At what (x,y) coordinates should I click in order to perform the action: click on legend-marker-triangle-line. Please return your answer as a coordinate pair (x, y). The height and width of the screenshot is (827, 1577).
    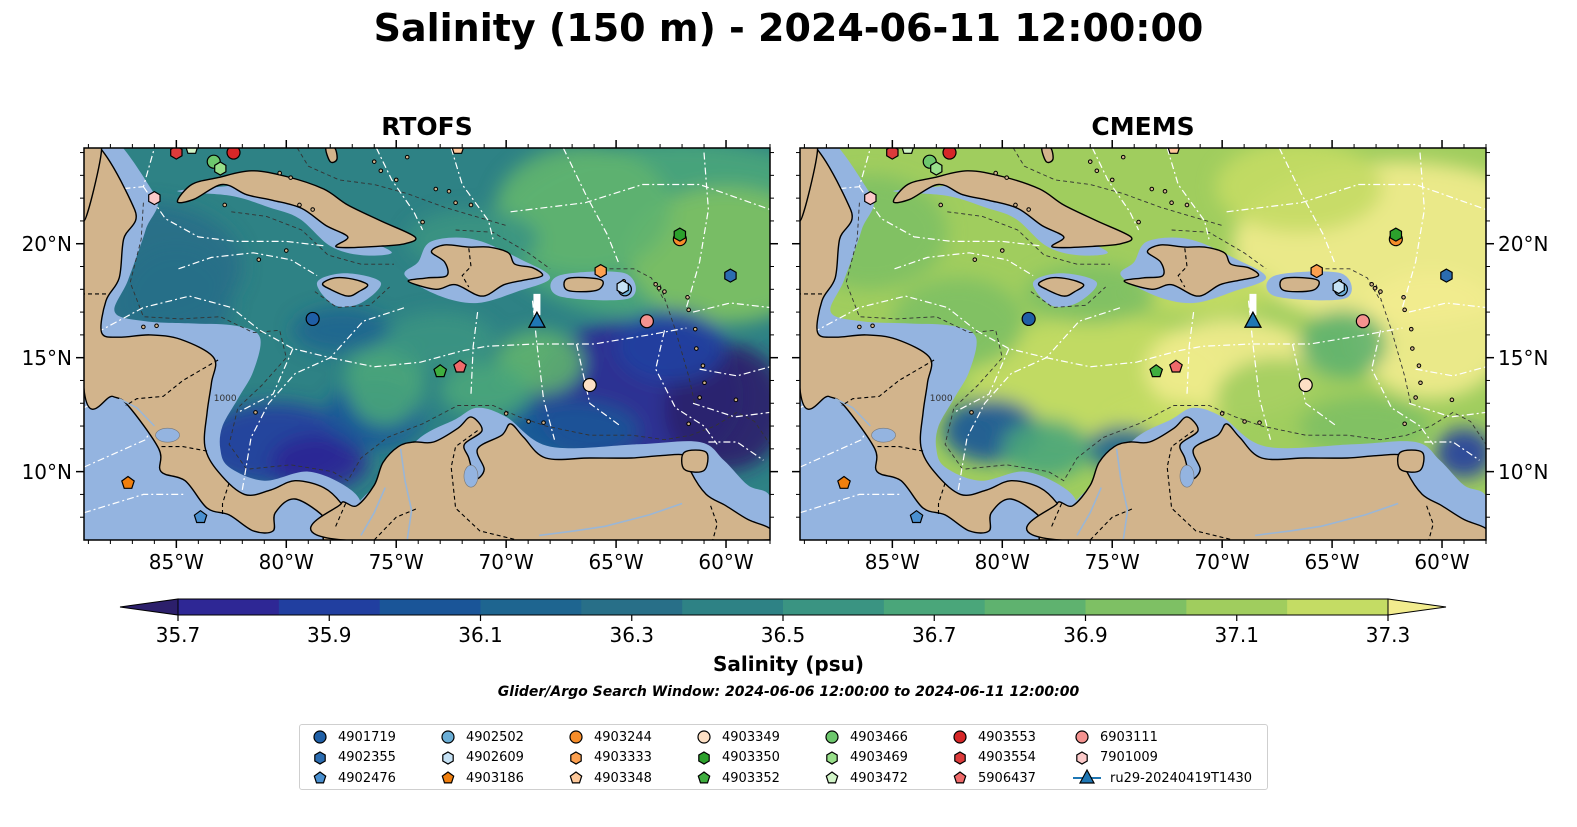
    Looking at the image, I should click on (1087, 776).